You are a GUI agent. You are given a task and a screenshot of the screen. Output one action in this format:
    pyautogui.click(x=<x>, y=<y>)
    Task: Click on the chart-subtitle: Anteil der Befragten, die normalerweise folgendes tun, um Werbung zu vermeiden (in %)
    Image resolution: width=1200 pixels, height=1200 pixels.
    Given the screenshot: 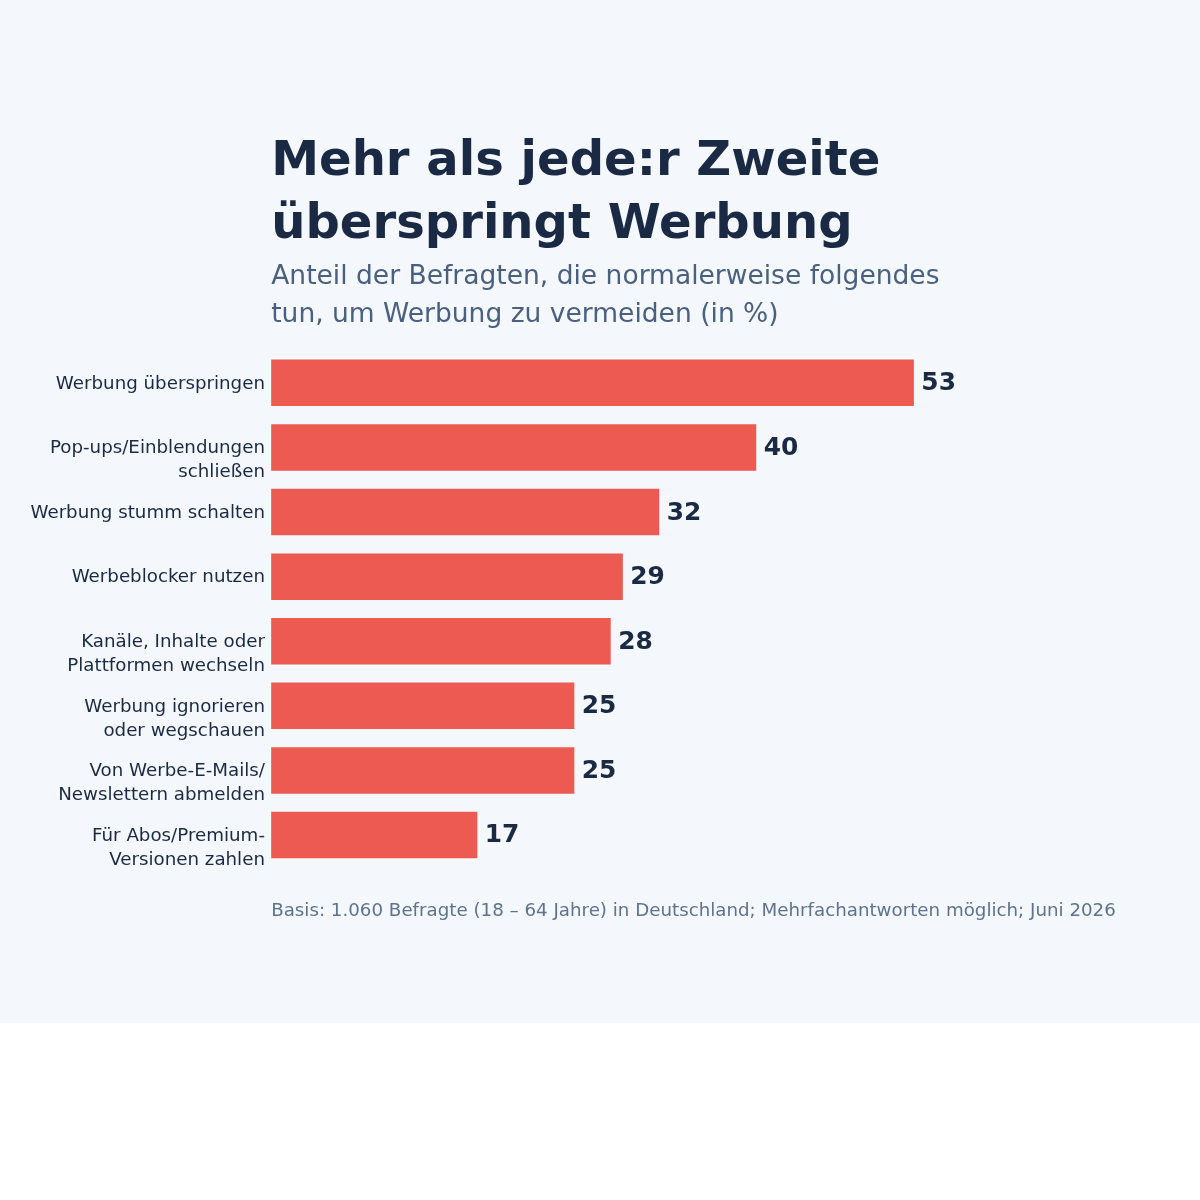 What is the action you would take?
    pyautogui.click(x=605, y=293)
    